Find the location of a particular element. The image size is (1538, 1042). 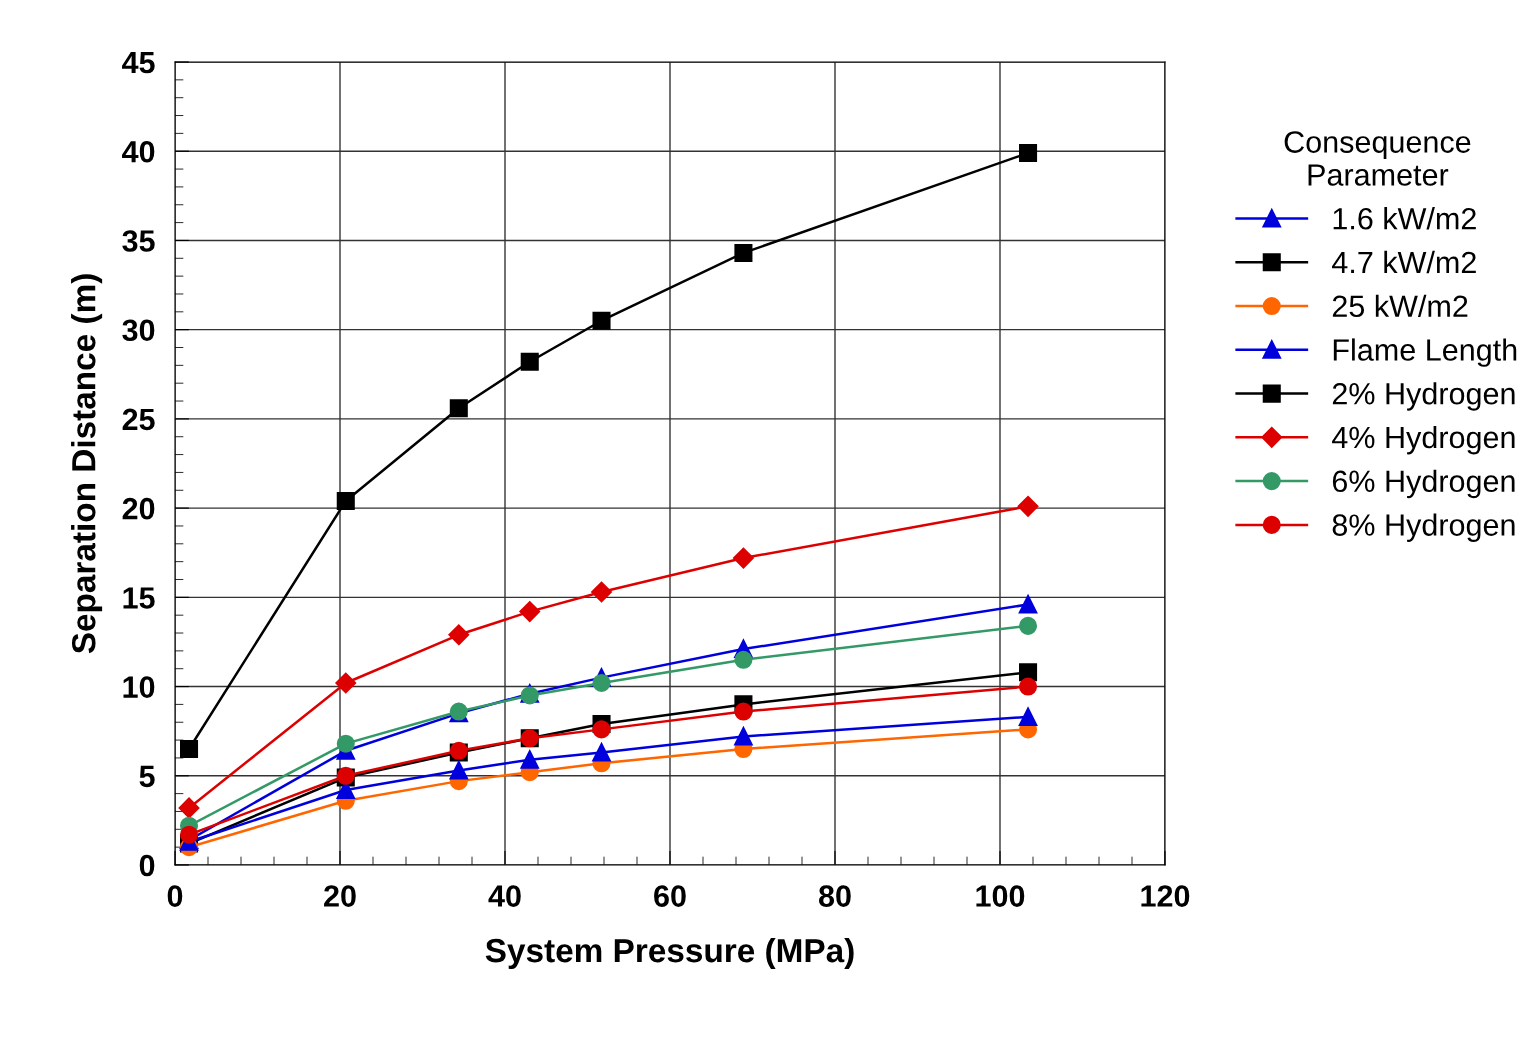

legend-label: 1.6 kW/m2 is located at coordinates (1404, 218).